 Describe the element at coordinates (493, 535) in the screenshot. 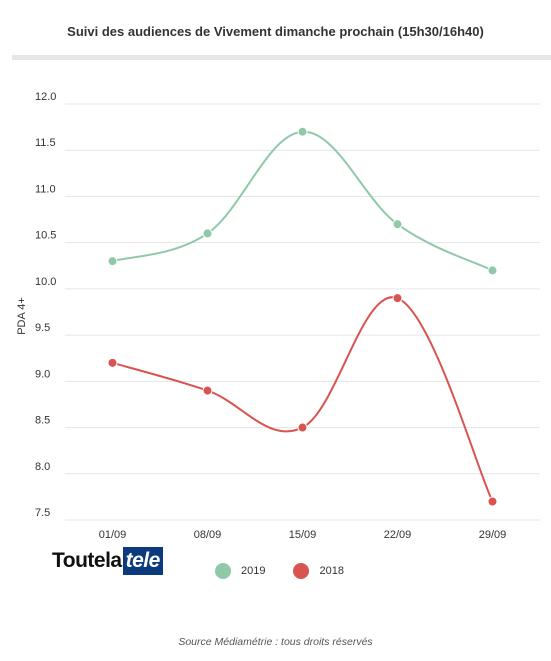

I see `x-tick-label: 29/09` at that location.